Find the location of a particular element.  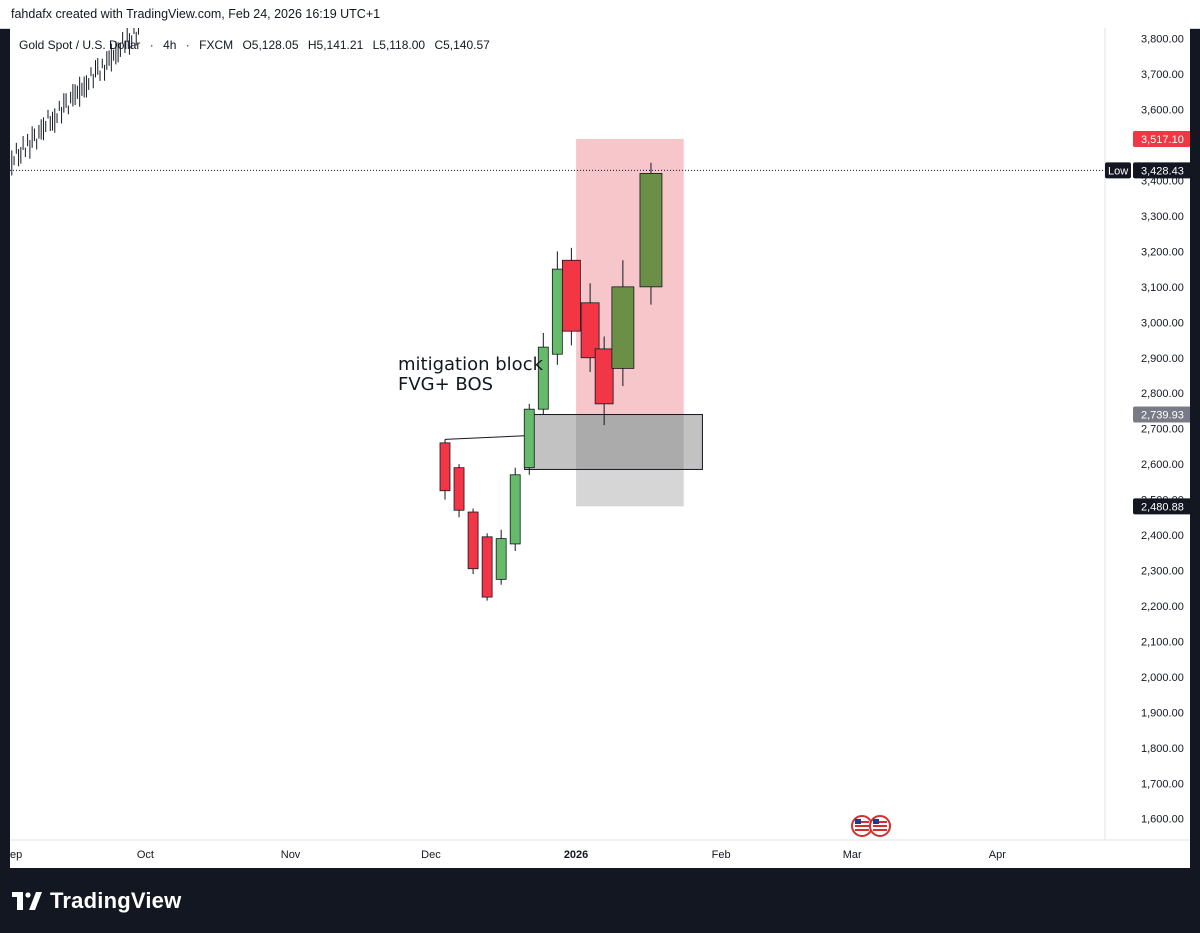

price-tick-label: 2,400.00 is located at coordinates (1162, 536).